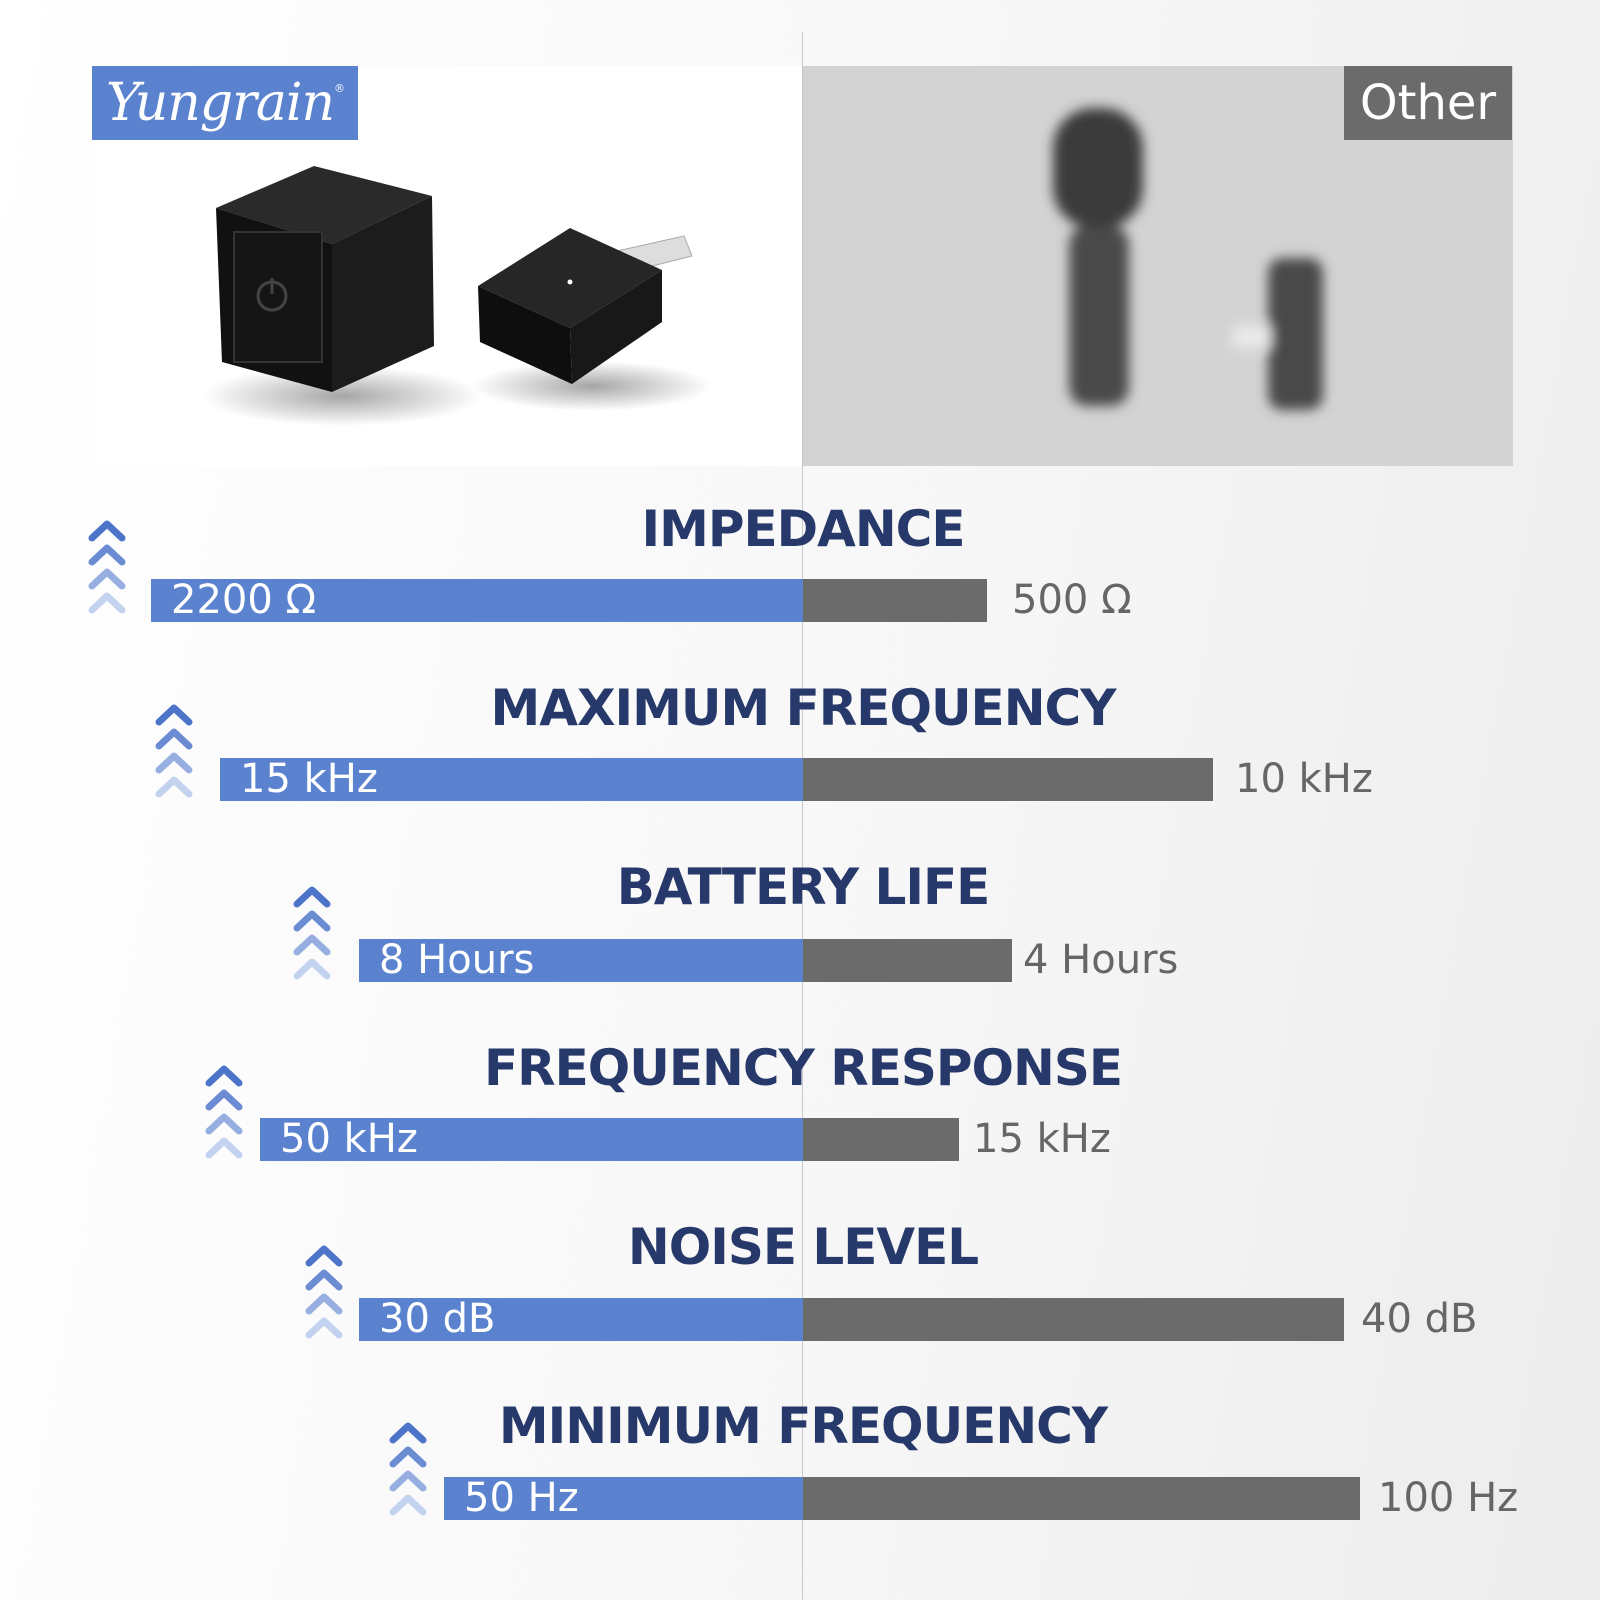 Image resolution: width=1600 pixels, height=1600 pixels. Describe the element at coordinates (1042, 1139) in the screenshot. I see `other-value: 15 kHz` at that location.